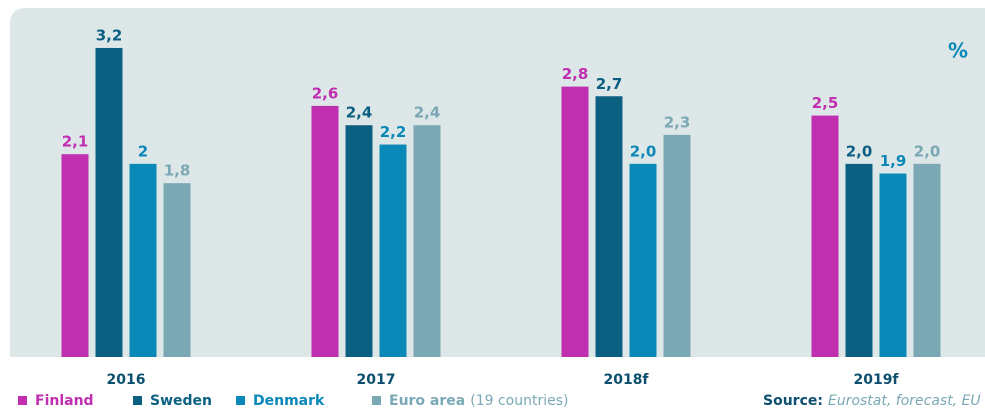 This screenshot has height=411, width=985. Describe the element at coordinates (958, 51) in the screenshot. I see `unit-label: %` at that location.